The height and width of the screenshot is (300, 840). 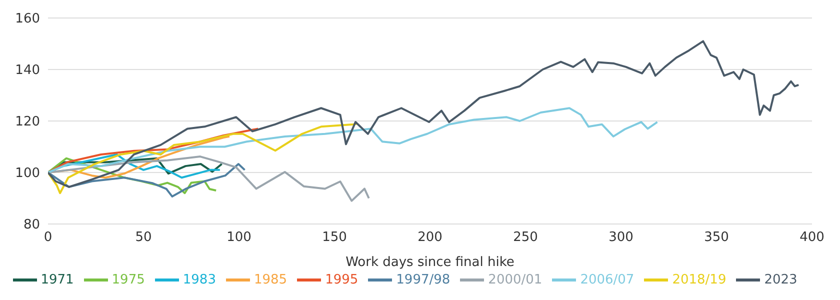 What do you see at coordinates (128, 280) in the screenshot?
I see `legend-label: 1975` at bounding box center [128, 280].